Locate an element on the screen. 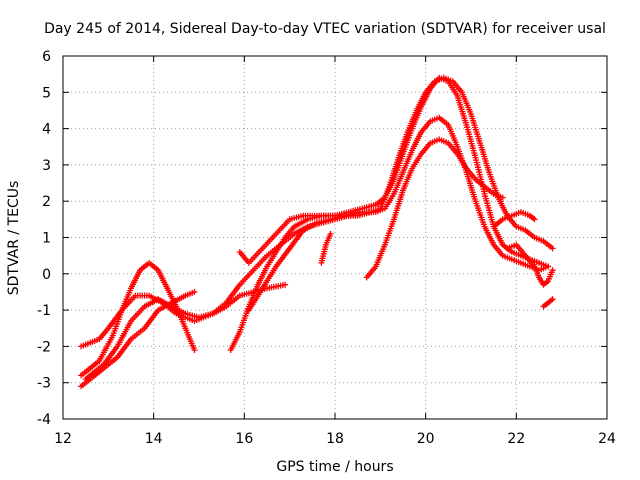  x-tick-label: 12 is located at coordinates (63, 439).